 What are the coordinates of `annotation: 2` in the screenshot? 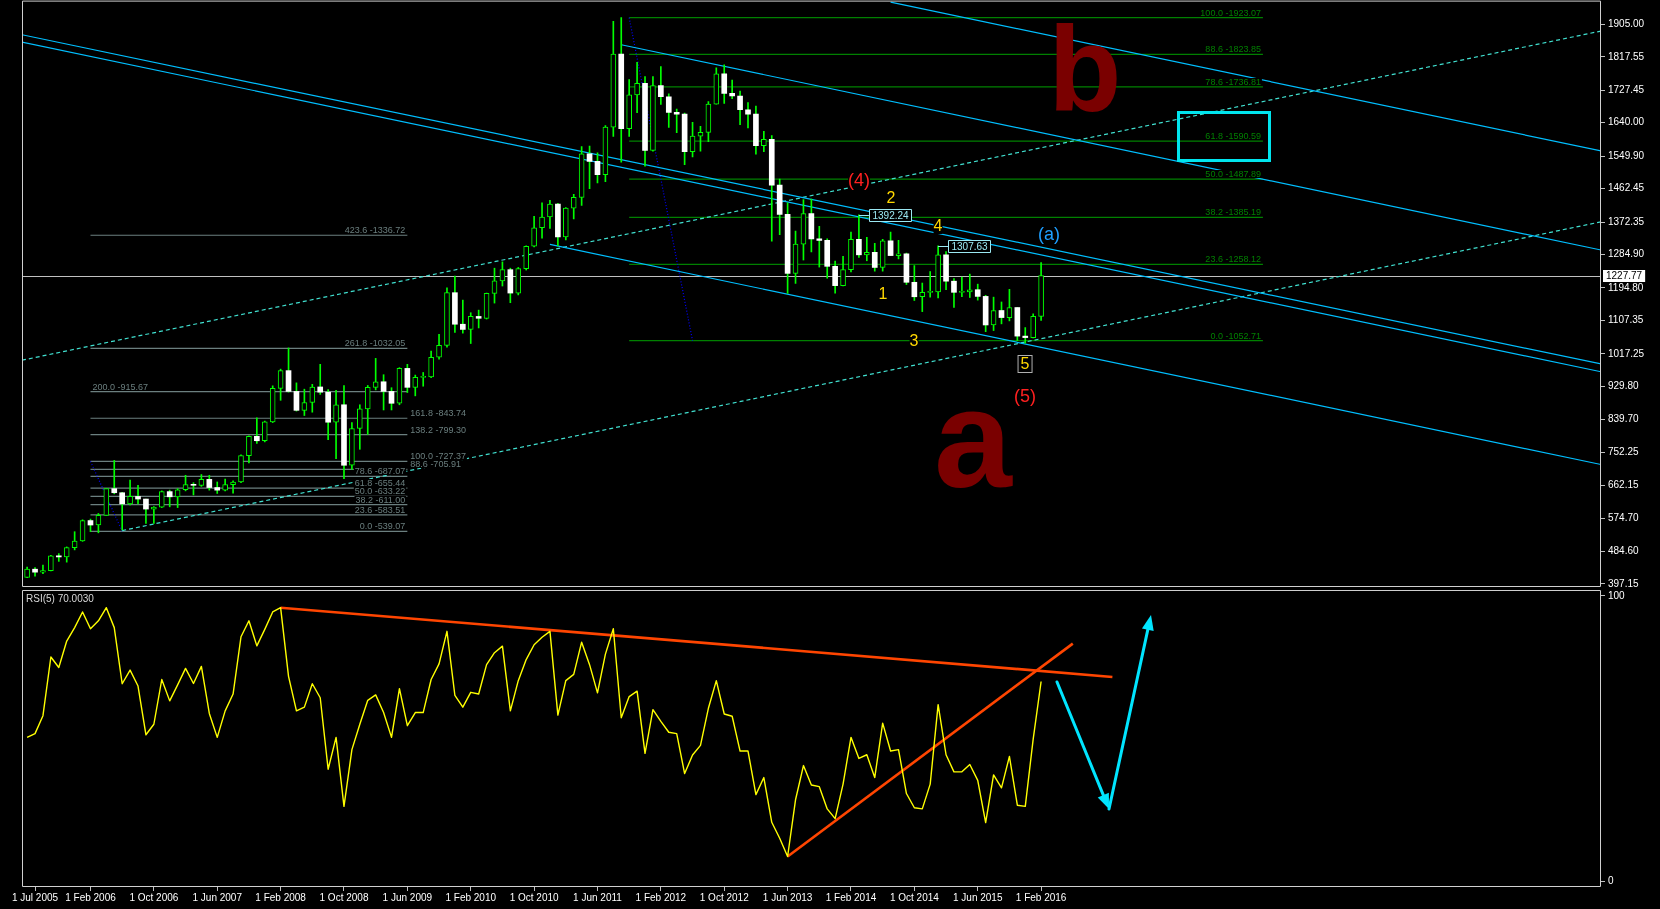 It's located at (891, 197).